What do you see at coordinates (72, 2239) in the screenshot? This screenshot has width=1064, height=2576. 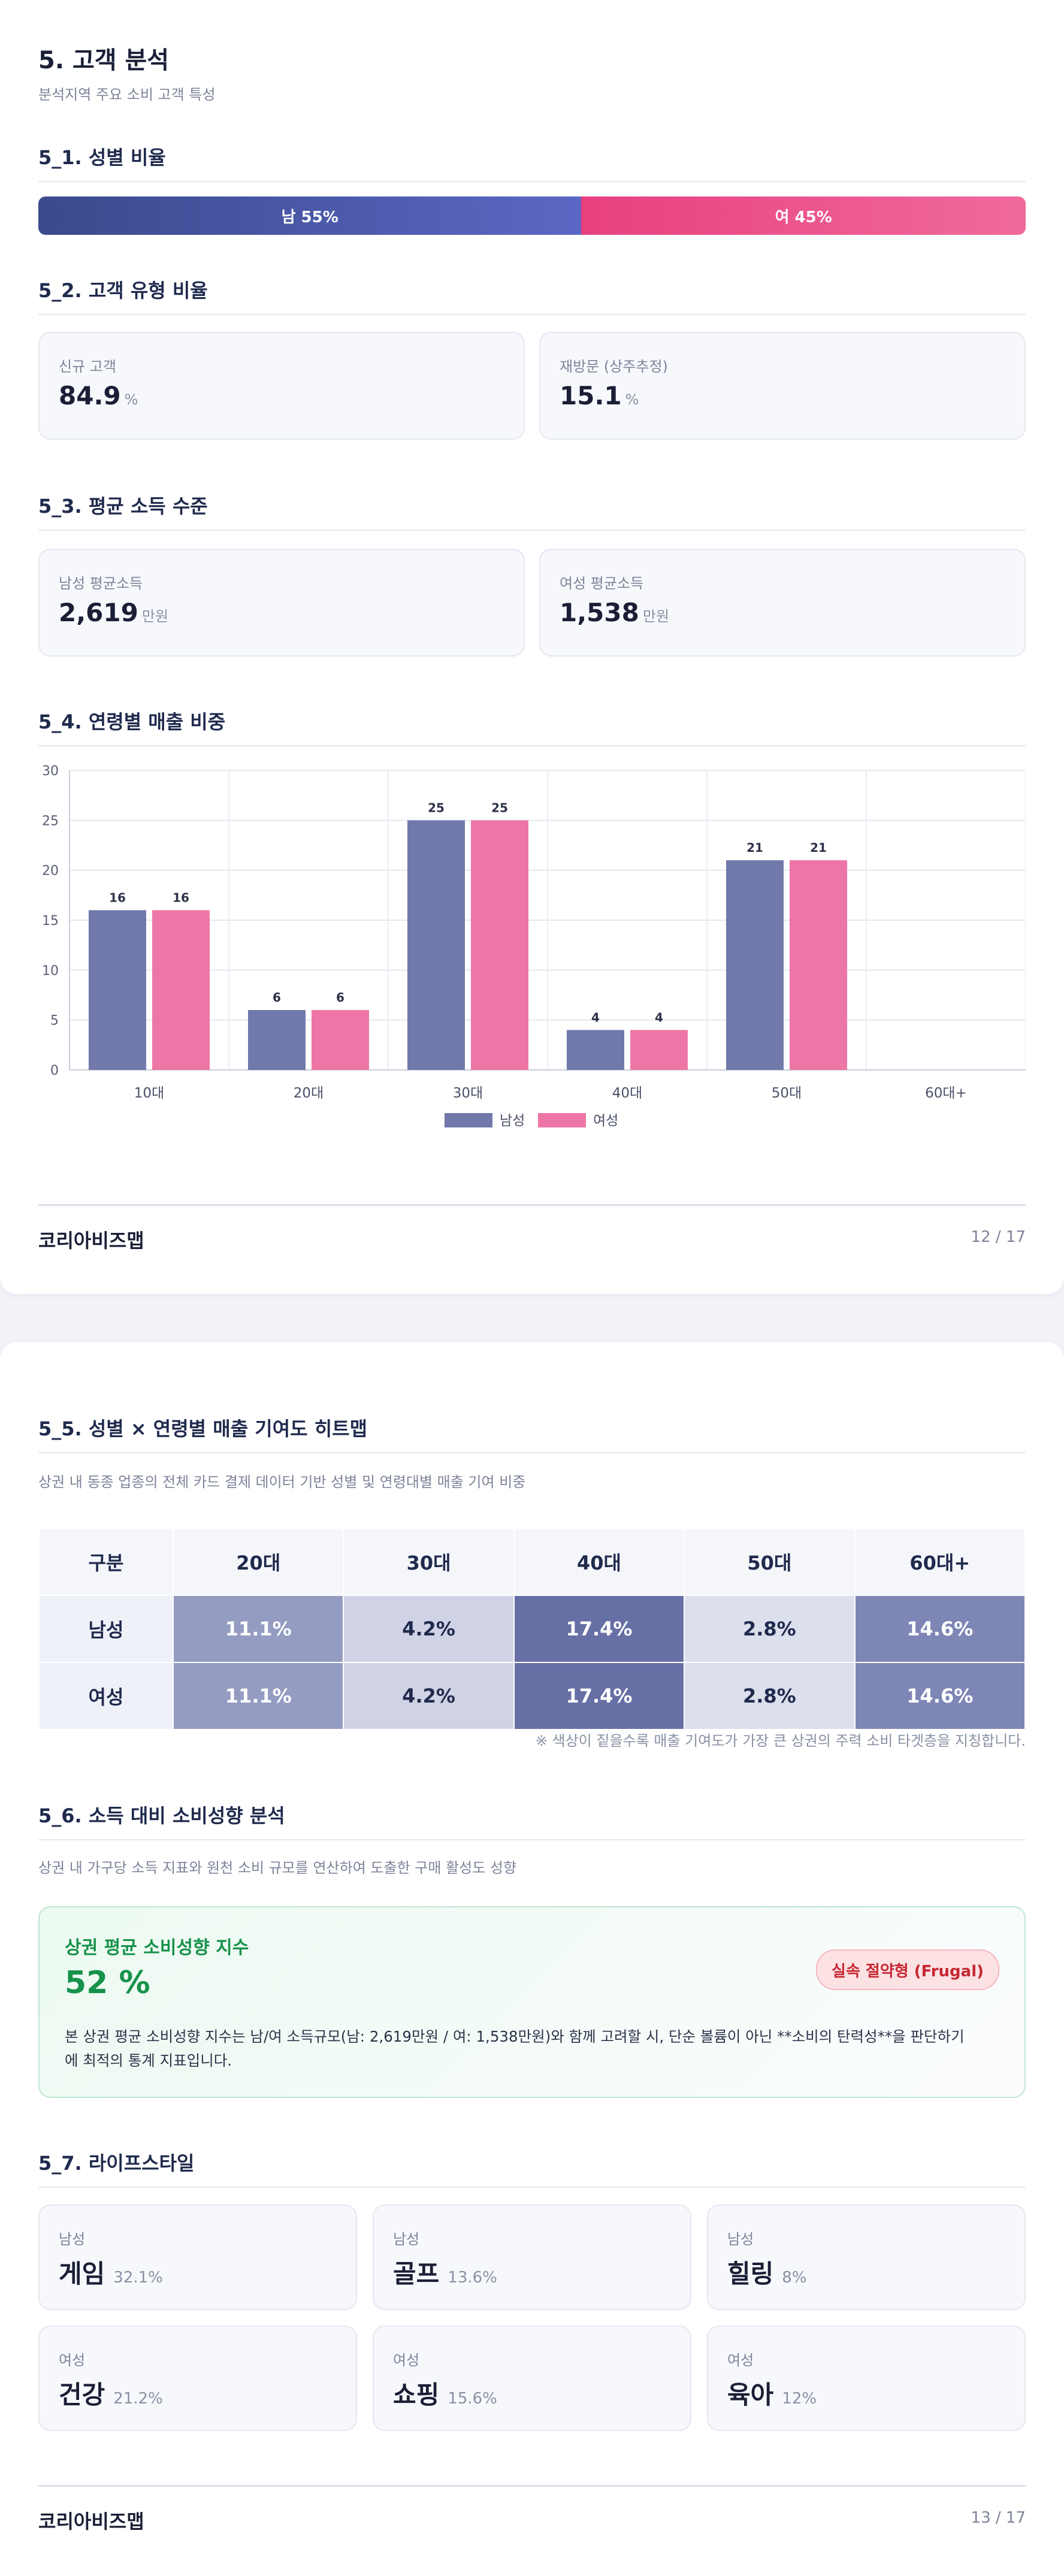 I see `lifestyle-gender: 남성` at bounding box center [72, 2239].